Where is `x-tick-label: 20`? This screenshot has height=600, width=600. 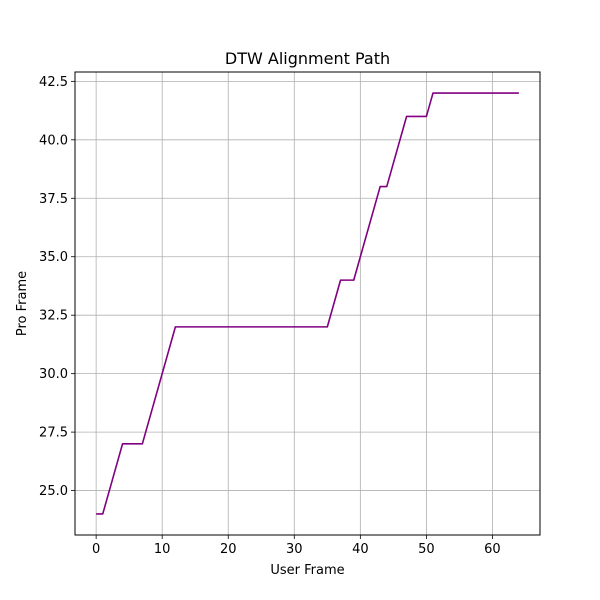 x-tick-label: 20 is located at coordinates (228, 549).